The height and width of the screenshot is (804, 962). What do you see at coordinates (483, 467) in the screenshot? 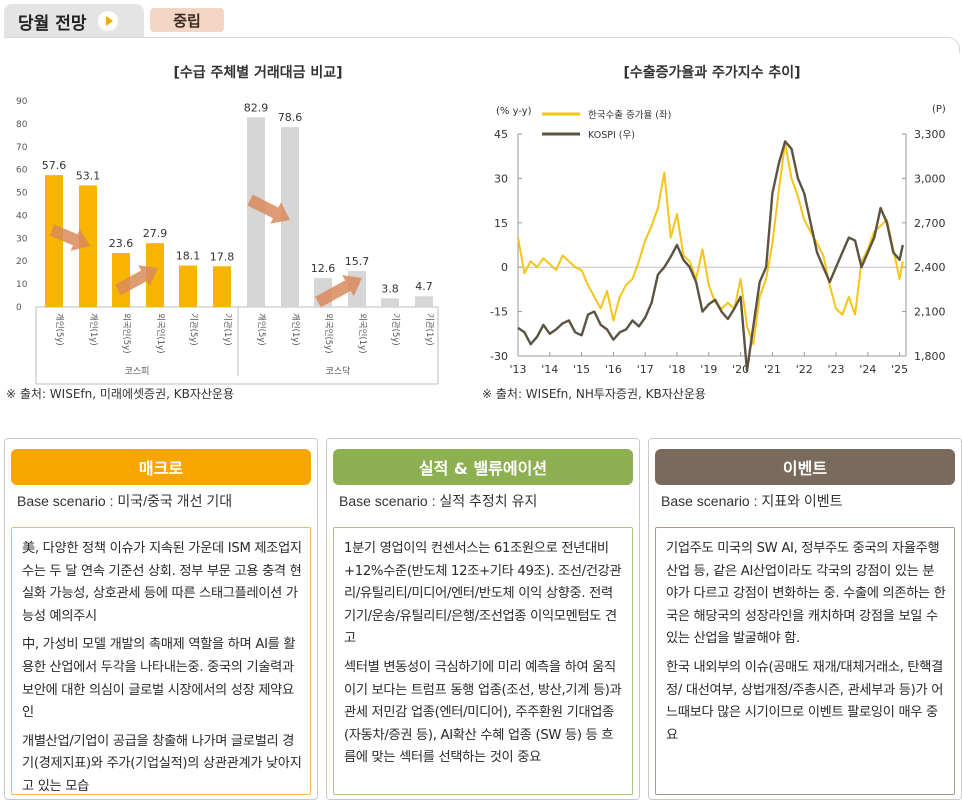
I see `panel-earnings-title: 실적 & 밸류에이션` at bounding box center [483, 467].